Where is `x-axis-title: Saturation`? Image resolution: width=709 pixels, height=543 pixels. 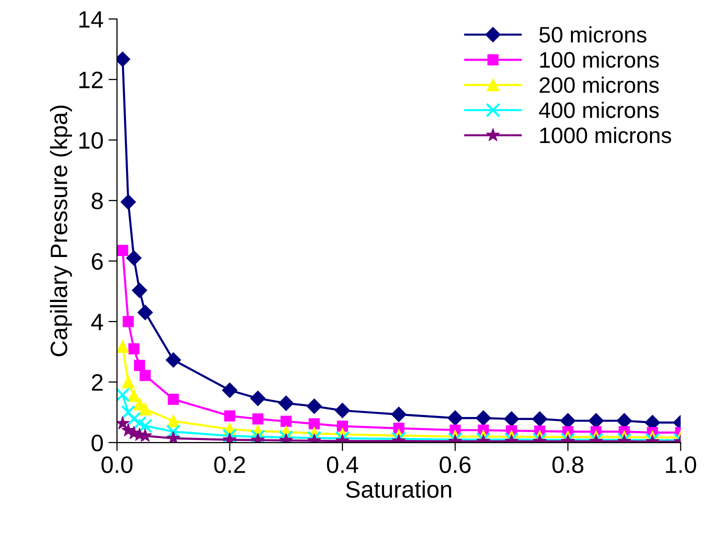 x-axis-title: Saturation is located at coordinates (399, 489).